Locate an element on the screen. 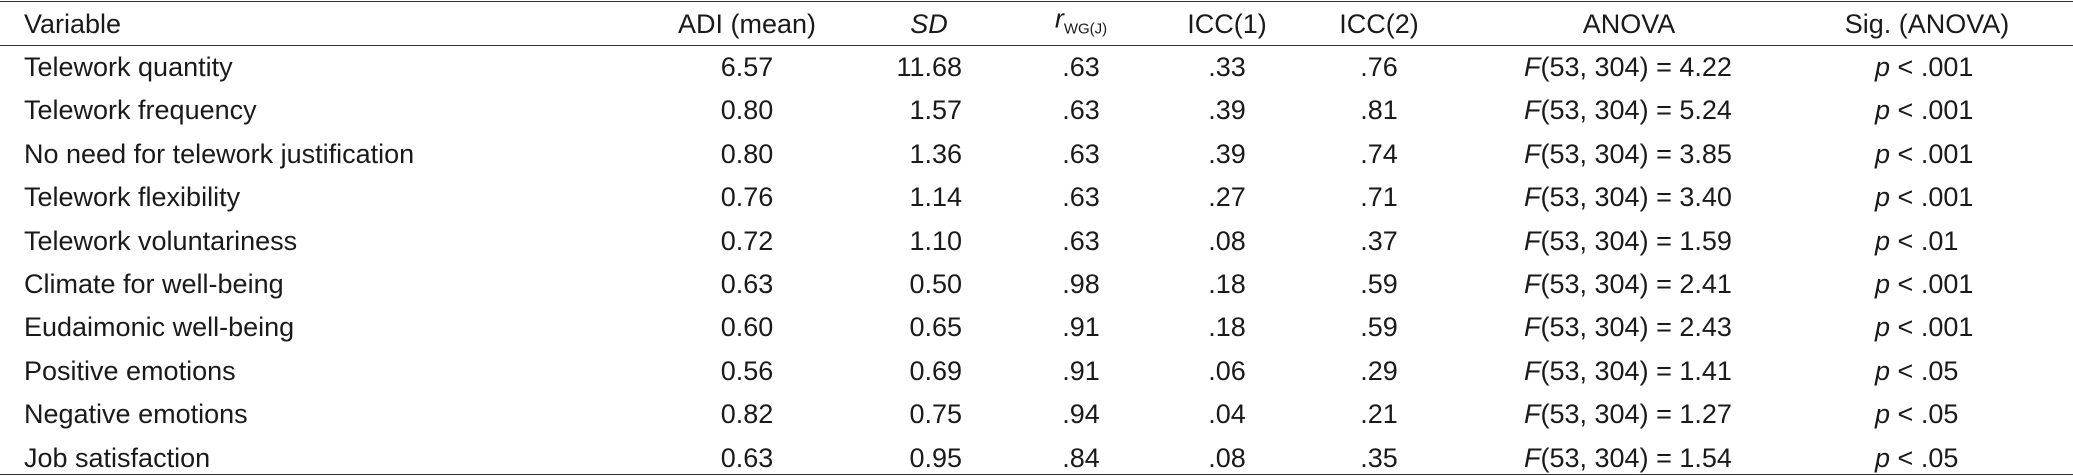 The height and width of the screenshot is (476, 2073). cell-value: F(53, 304) = 2.41 is located at coordinates (1628, 284).